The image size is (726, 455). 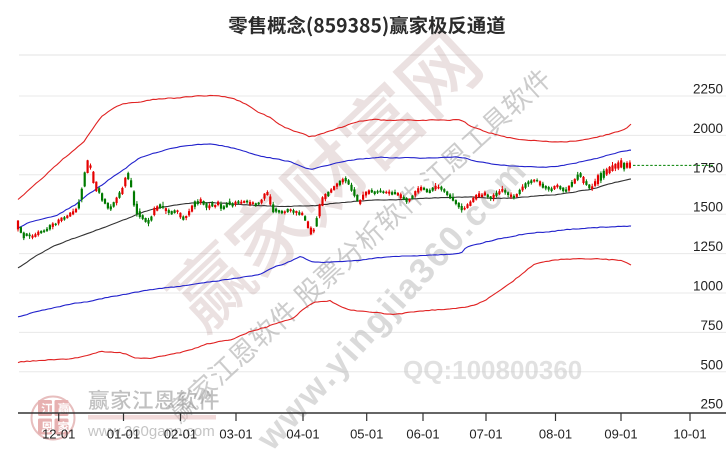 I want to click on svg-text: 03-01, so click(x=235, y=434).